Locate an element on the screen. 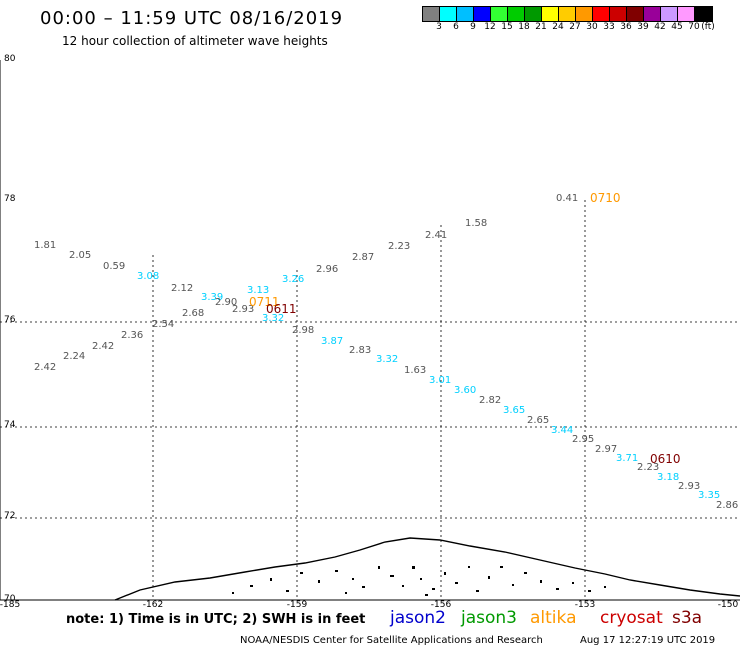  sat-label-s3a: s3a is located at coordinates (687, 618).